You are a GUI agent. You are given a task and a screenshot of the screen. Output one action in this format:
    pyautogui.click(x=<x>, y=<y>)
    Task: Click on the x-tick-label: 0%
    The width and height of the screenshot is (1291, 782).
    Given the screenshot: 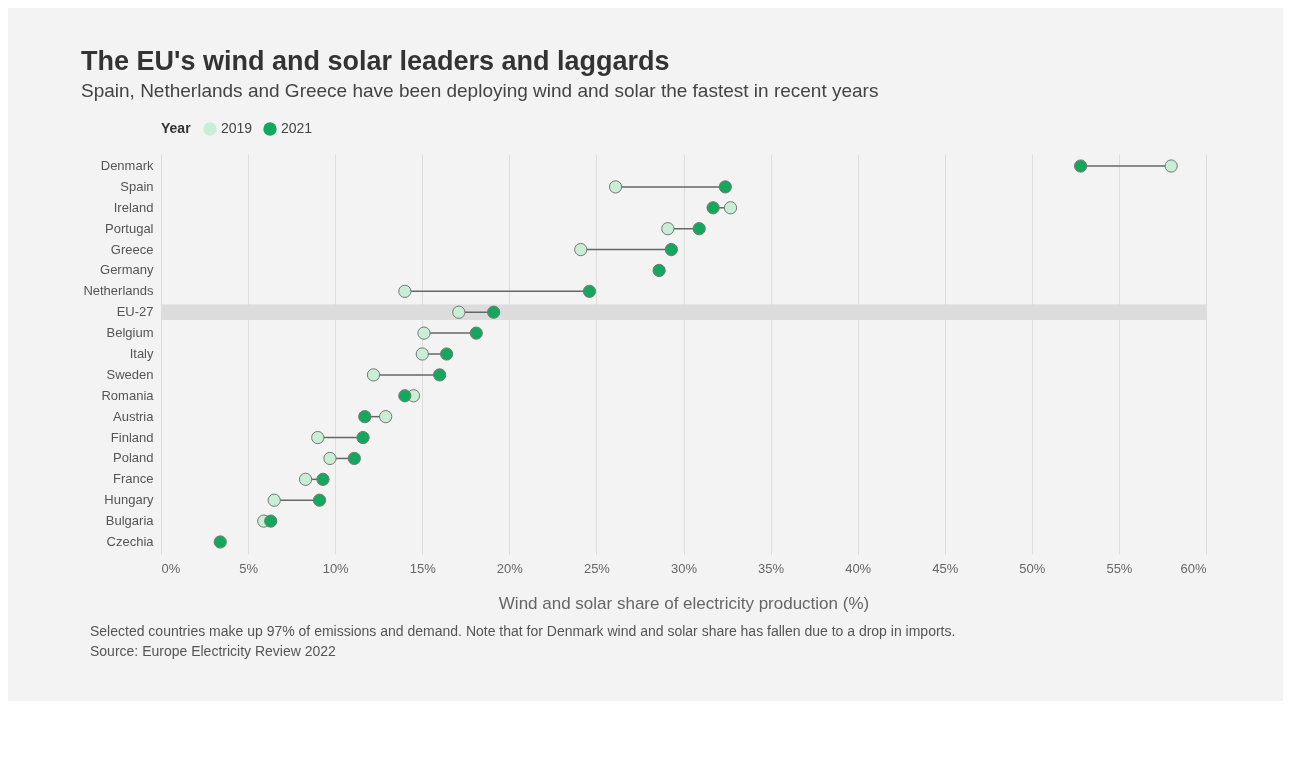 What is the action you would take?
    pyautogui.click(x=171, y=568)
    